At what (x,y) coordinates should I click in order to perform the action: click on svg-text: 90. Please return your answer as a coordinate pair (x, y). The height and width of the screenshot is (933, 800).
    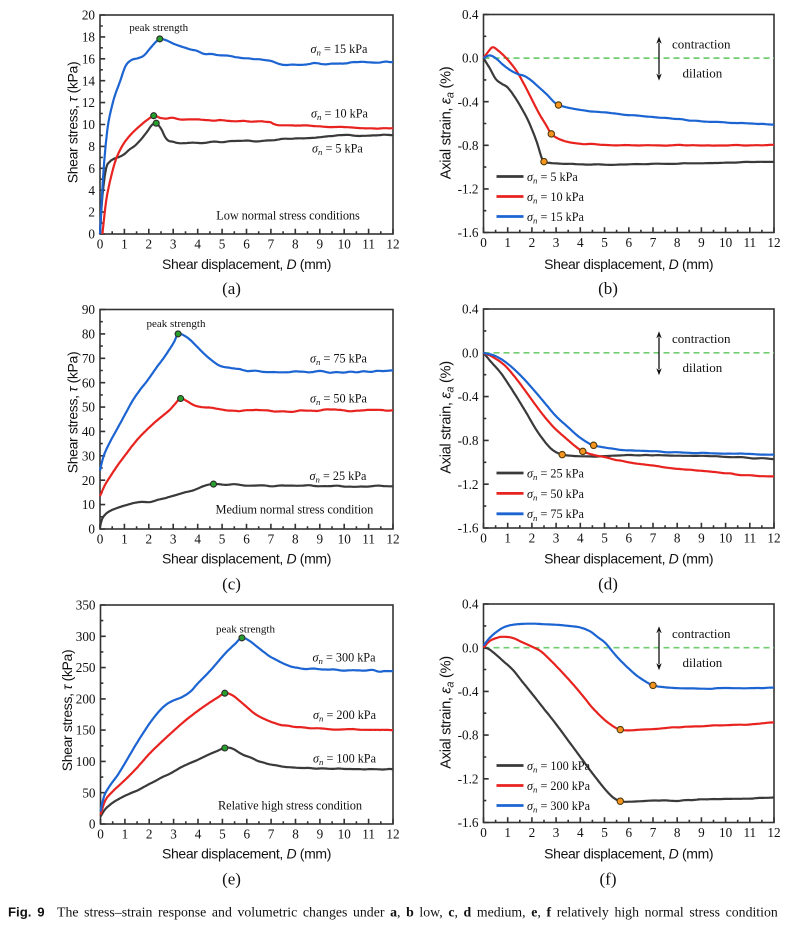
    Looking at the image, I should click on (89, 309).